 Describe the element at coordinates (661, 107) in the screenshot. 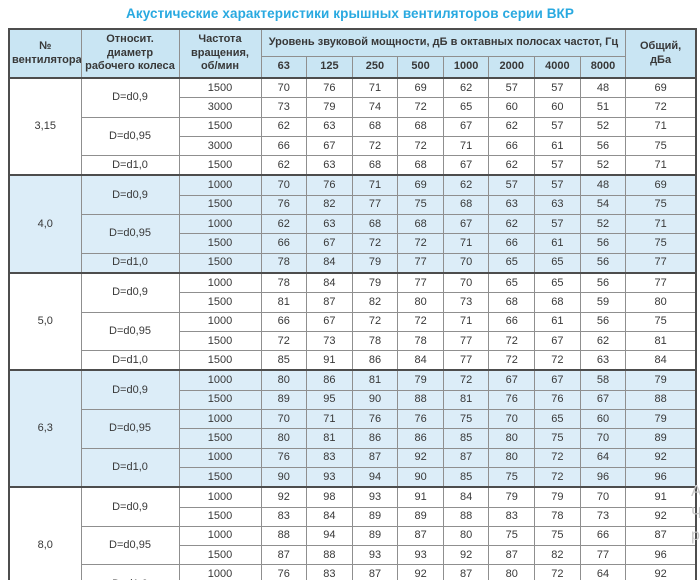

I see `total-dba-cell: 72` at that location.